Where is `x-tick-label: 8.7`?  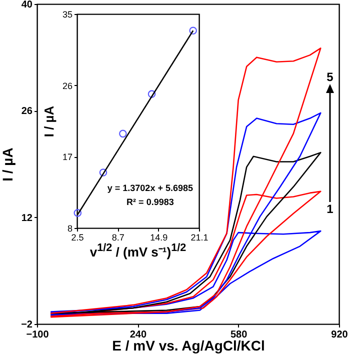 x-tick-label: 8.7 is located at coordinates (118, 237).